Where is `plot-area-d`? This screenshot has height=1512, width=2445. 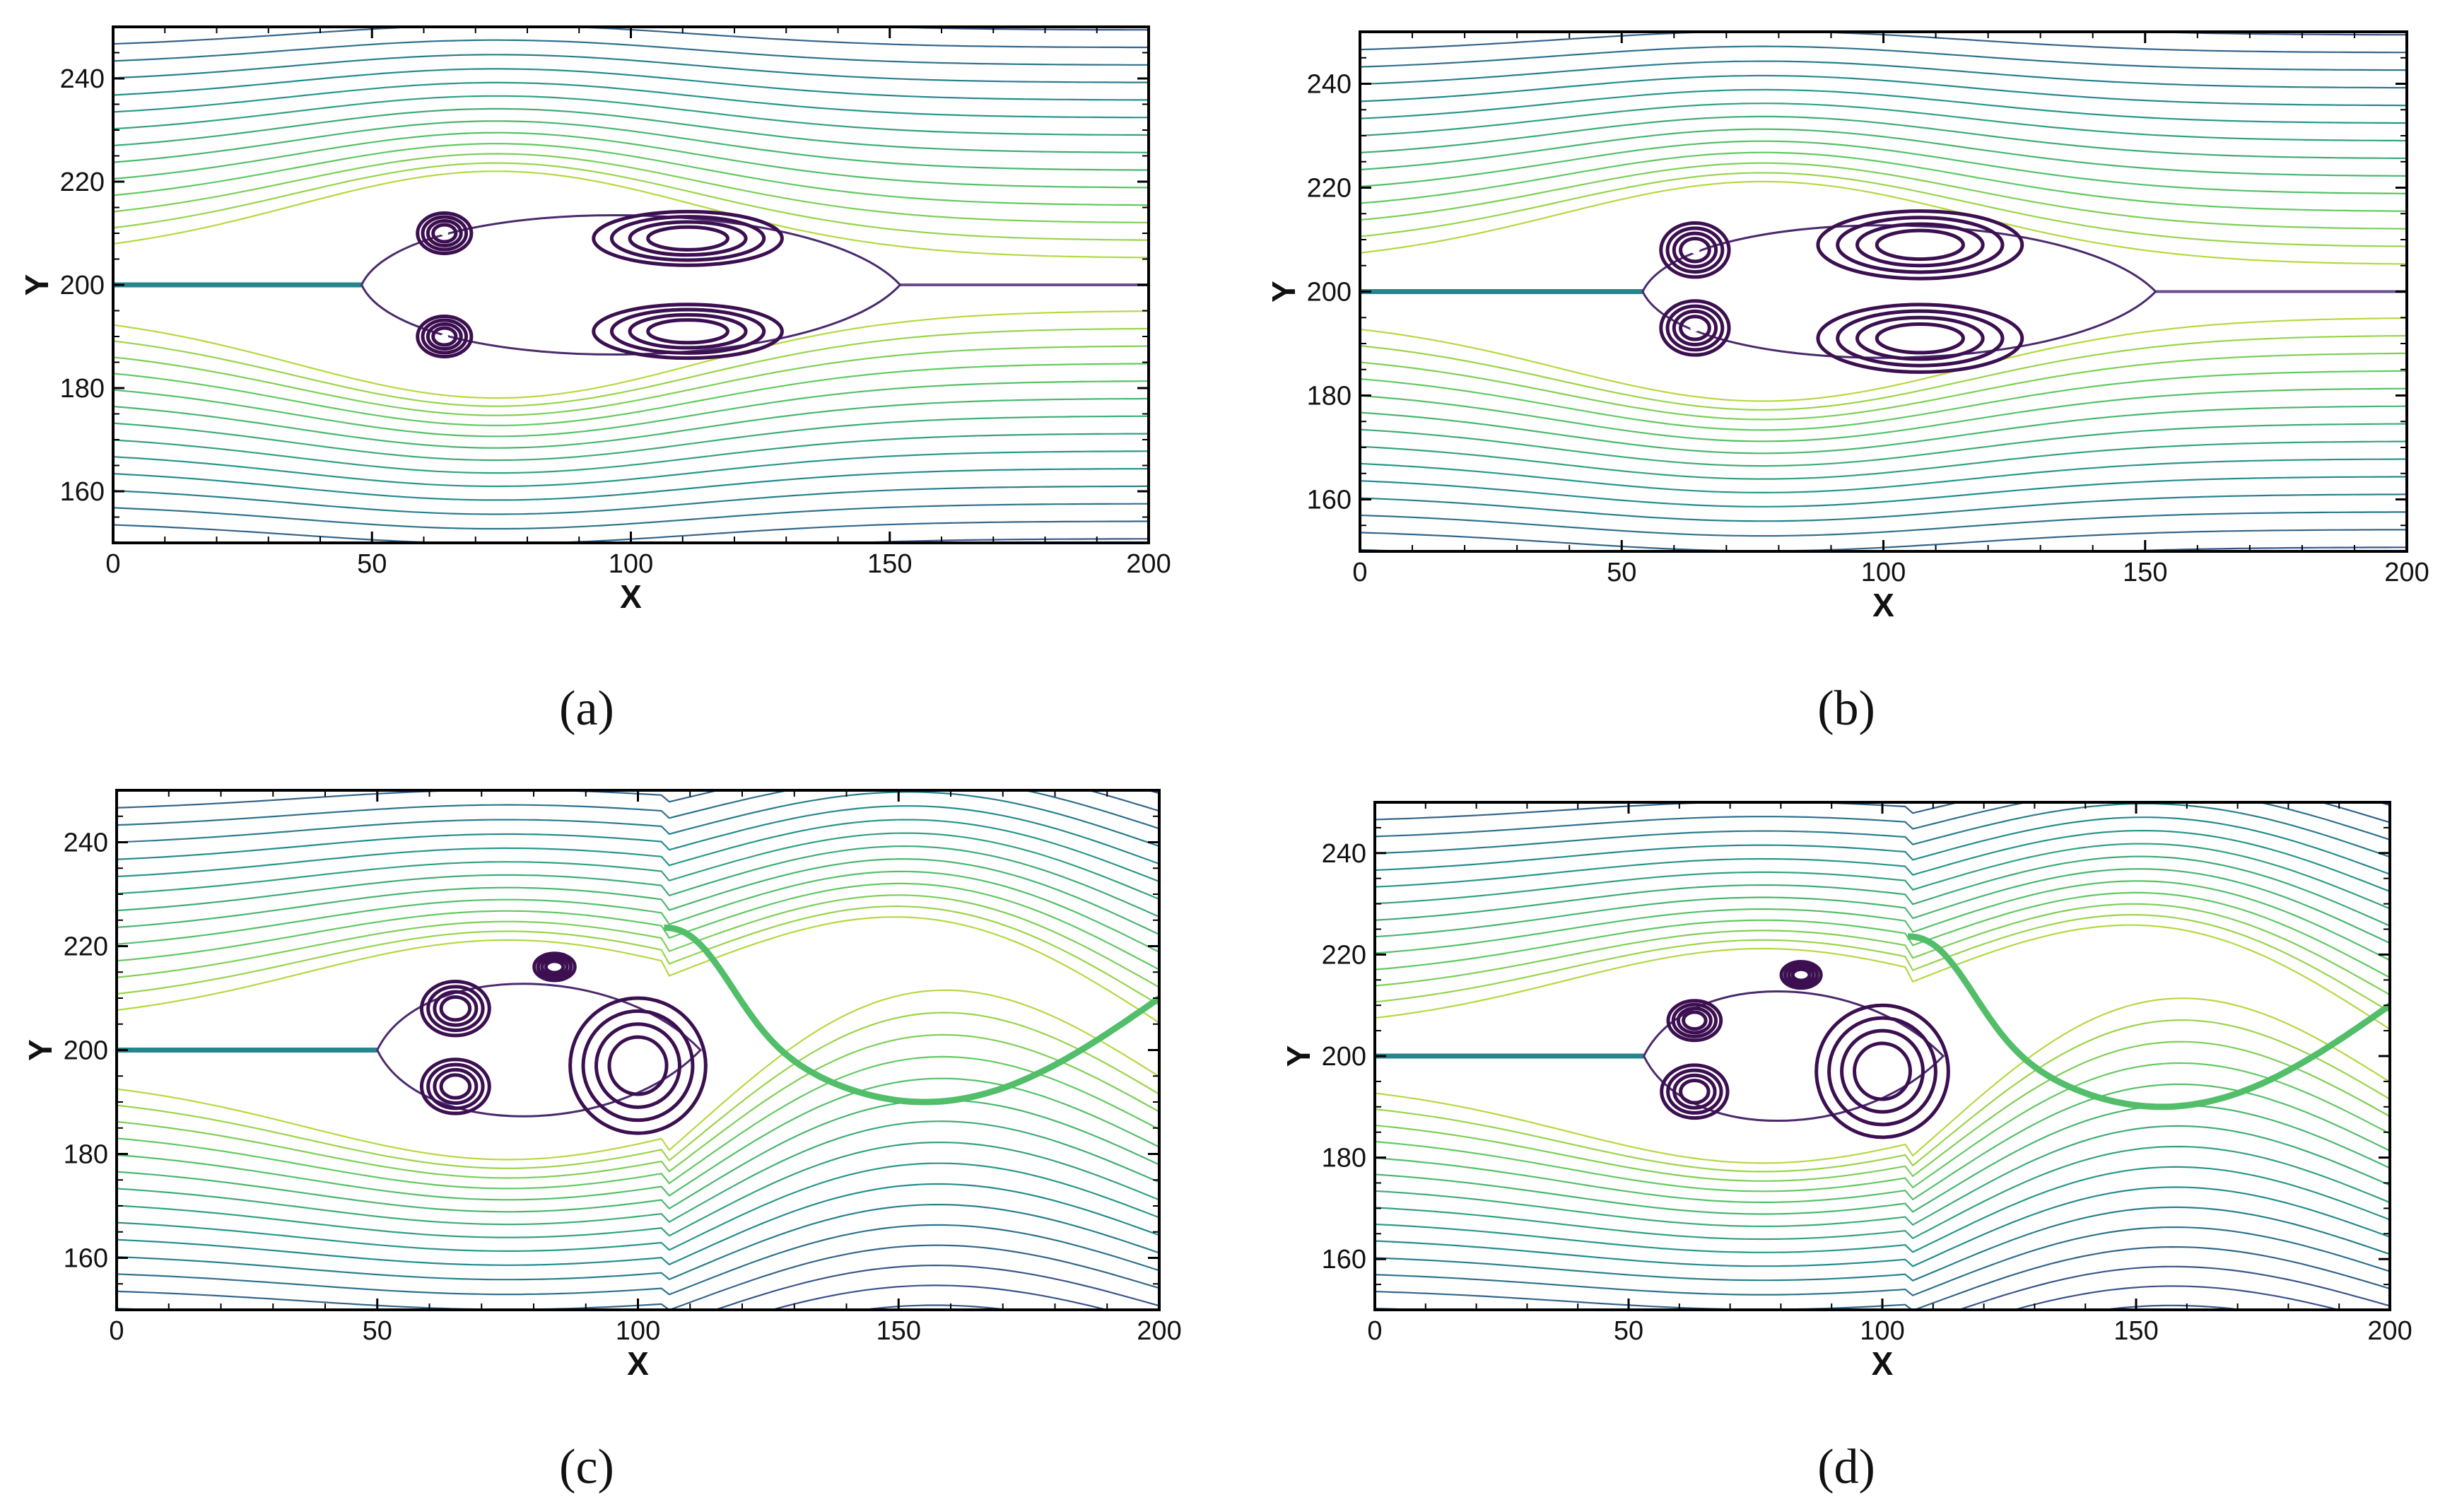 plot-area-d is located at coordinates (1882, 1056).